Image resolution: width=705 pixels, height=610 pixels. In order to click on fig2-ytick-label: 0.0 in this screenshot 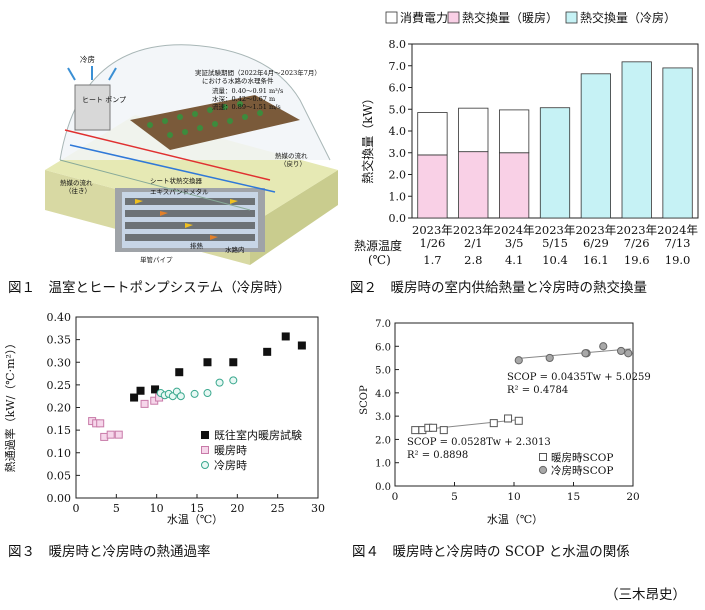, I will do `click(398, 218)`.